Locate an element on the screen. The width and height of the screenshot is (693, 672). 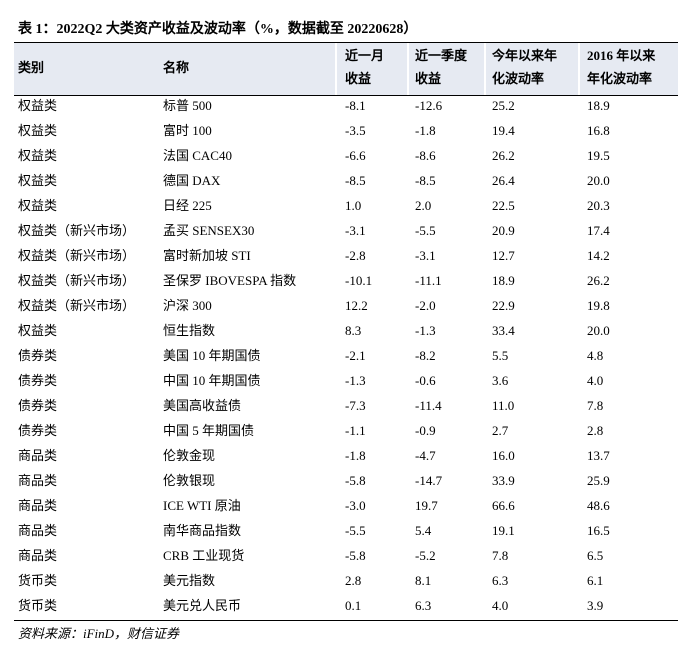
cell-value: 5.5 is located at coordinates (500, 355).